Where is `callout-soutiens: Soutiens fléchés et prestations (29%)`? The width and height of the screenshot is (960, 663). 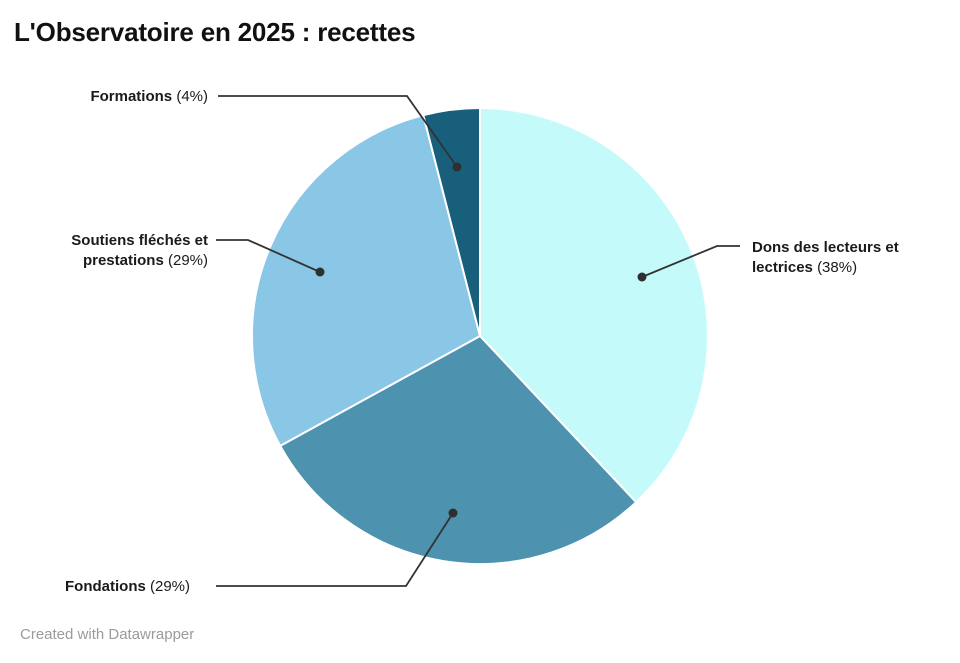
callout-soutiens: Soutiens fléchés et prestations (29%) is located at coordinates (104, 251).